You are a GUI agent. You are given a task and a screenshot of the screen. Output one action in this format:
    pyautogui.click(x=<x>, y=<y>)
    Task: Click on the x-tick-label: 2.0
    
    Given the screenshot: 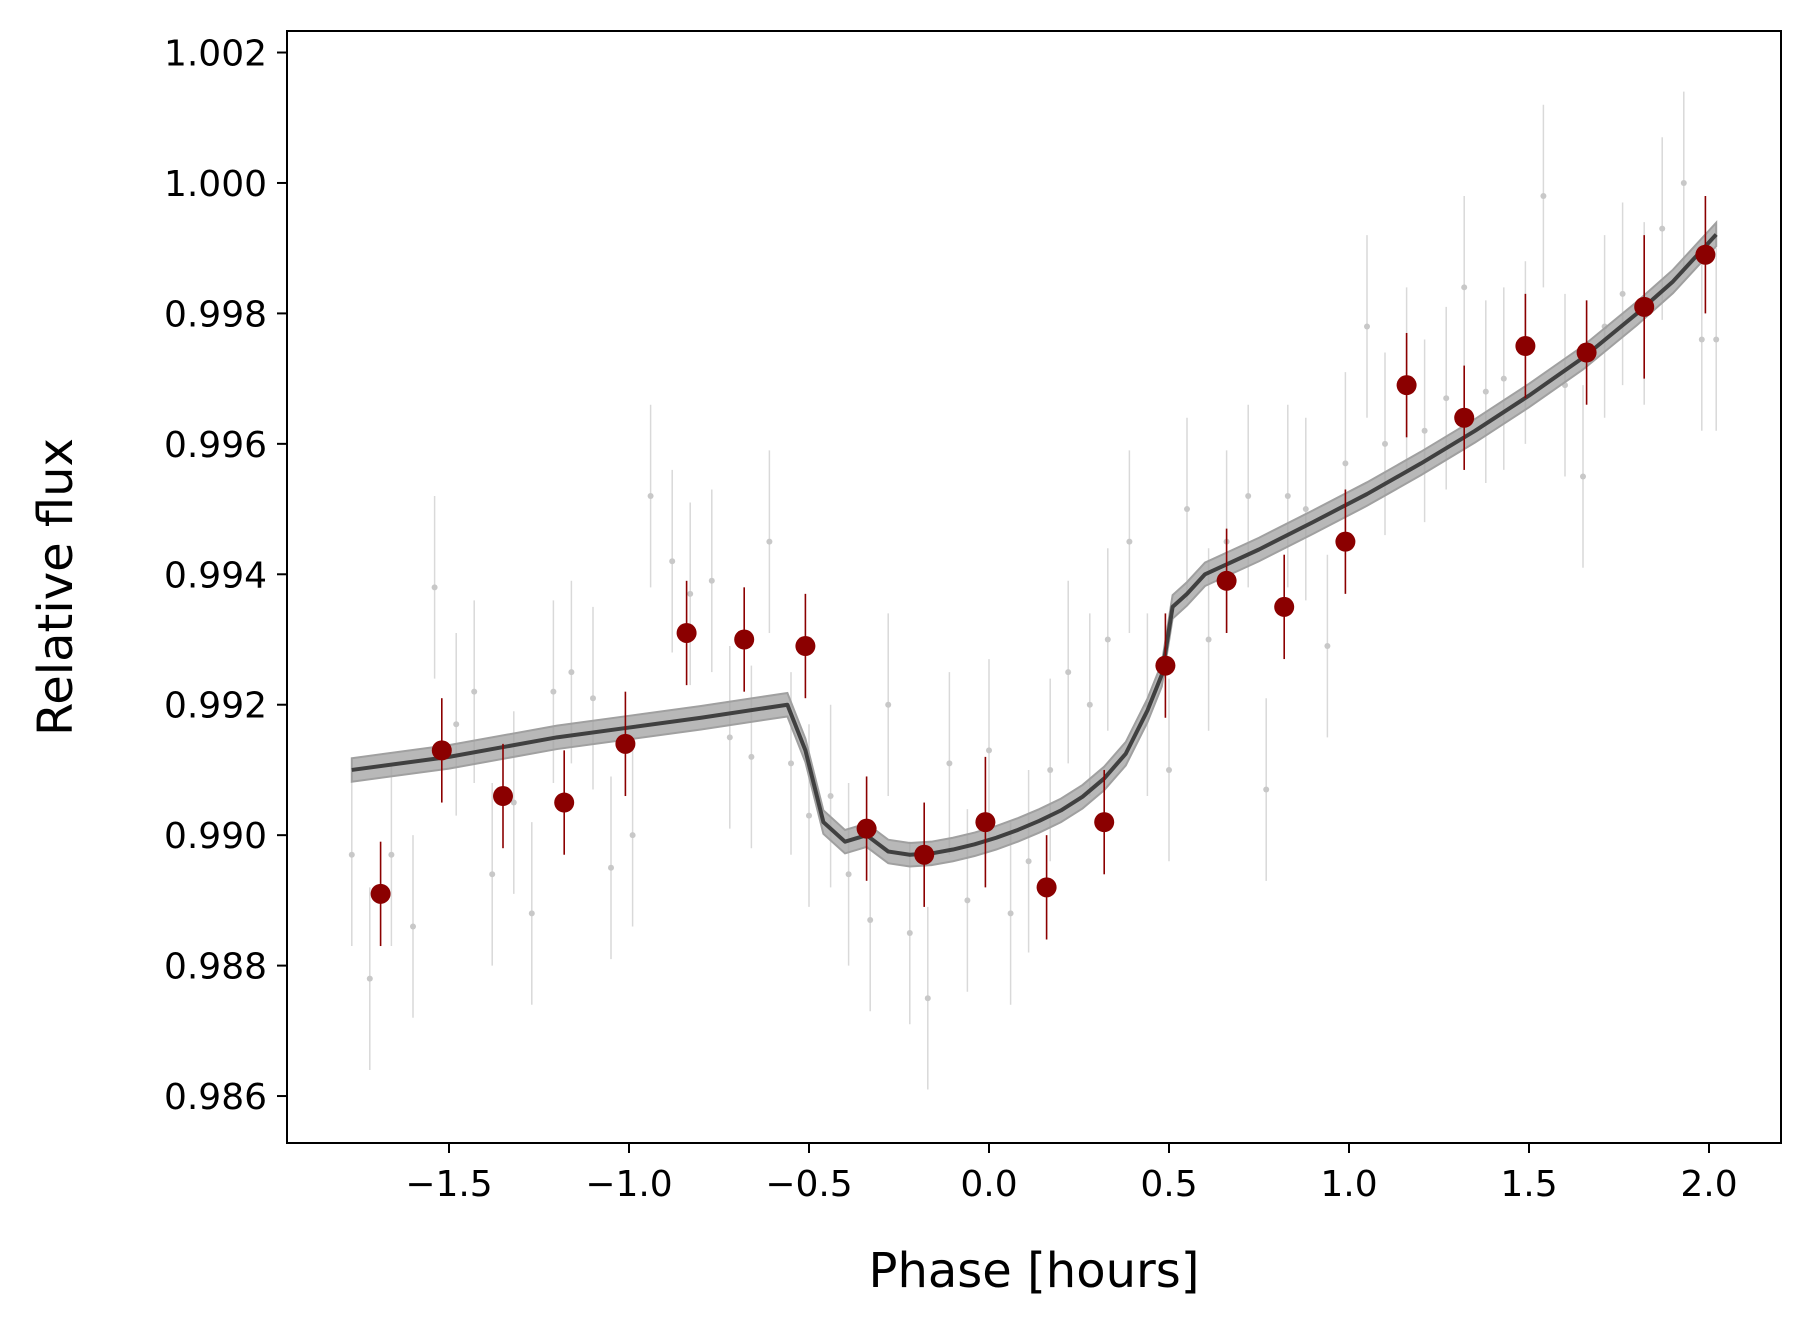 What is the action you would take?
    pyautogui.click(x=1708, y=1184)
    